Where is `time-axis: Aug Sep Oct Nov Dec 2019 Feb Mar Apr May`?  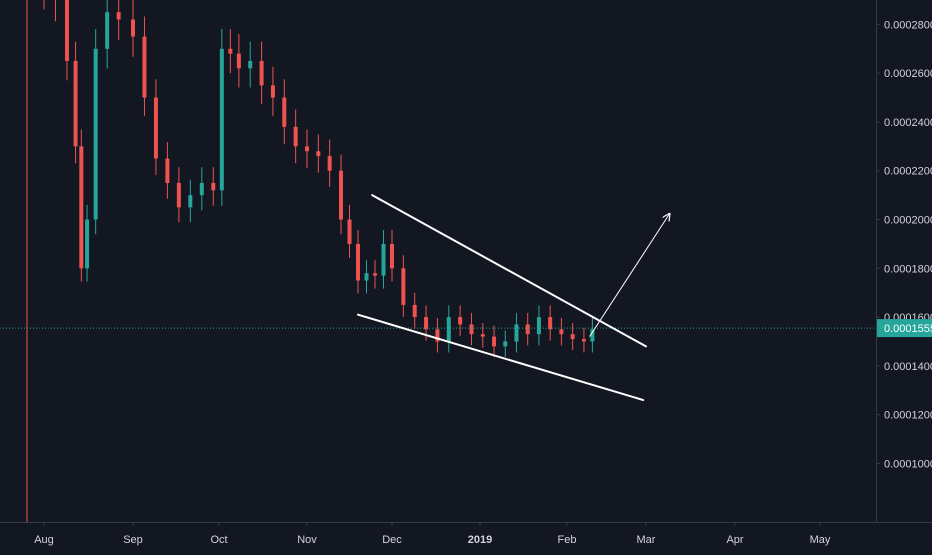 time-axis: Aug Sep Oct Nov Dec 2019 Feb Mar Apr May is located at coordinates (466, 536).